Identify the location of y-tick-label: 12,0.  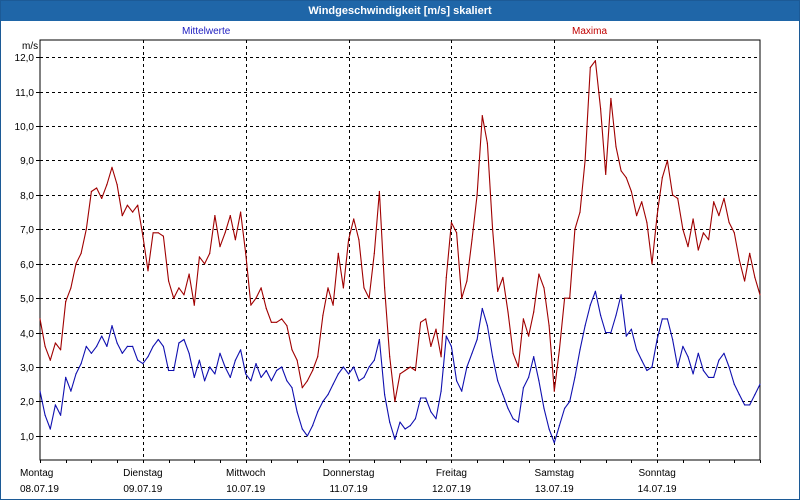
(25, 58).